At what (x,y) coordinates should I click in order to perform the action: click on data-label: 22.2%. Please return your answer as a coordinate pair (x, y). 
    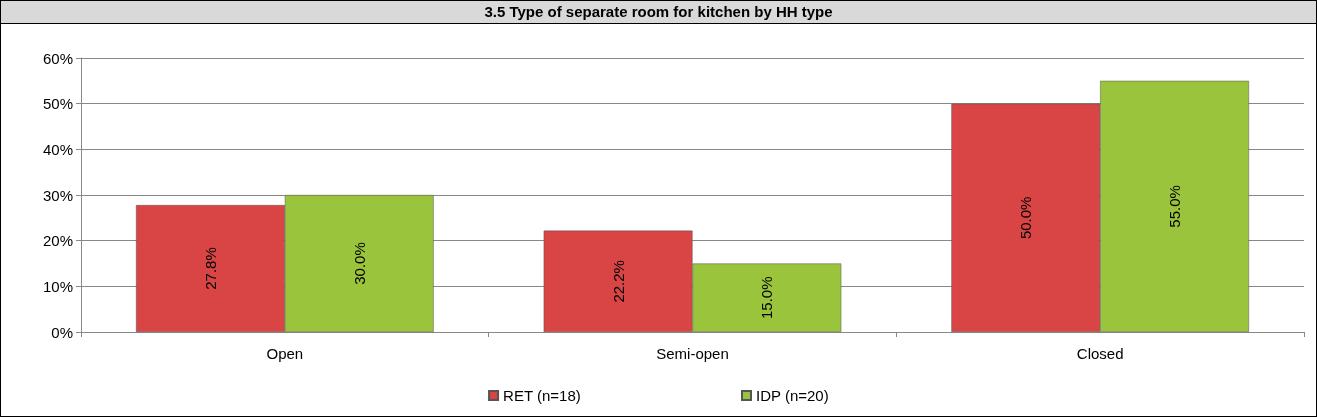
    Looking at the image, I should click on (618, 281).